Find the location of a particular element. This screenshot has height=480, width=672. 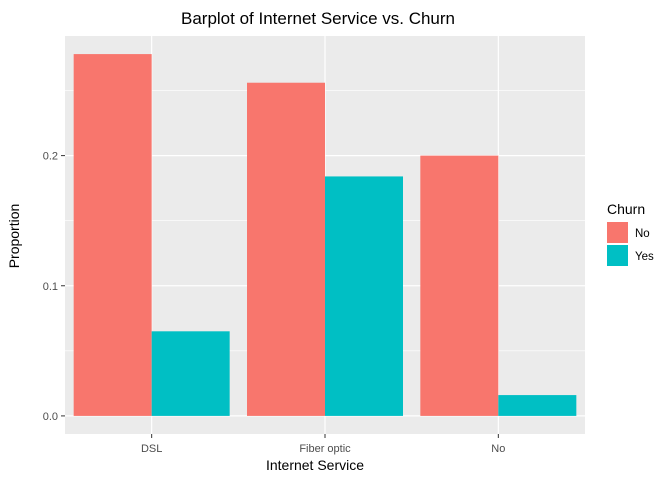

bar-fiber-optic-yes is located at coordinates (364, 295).